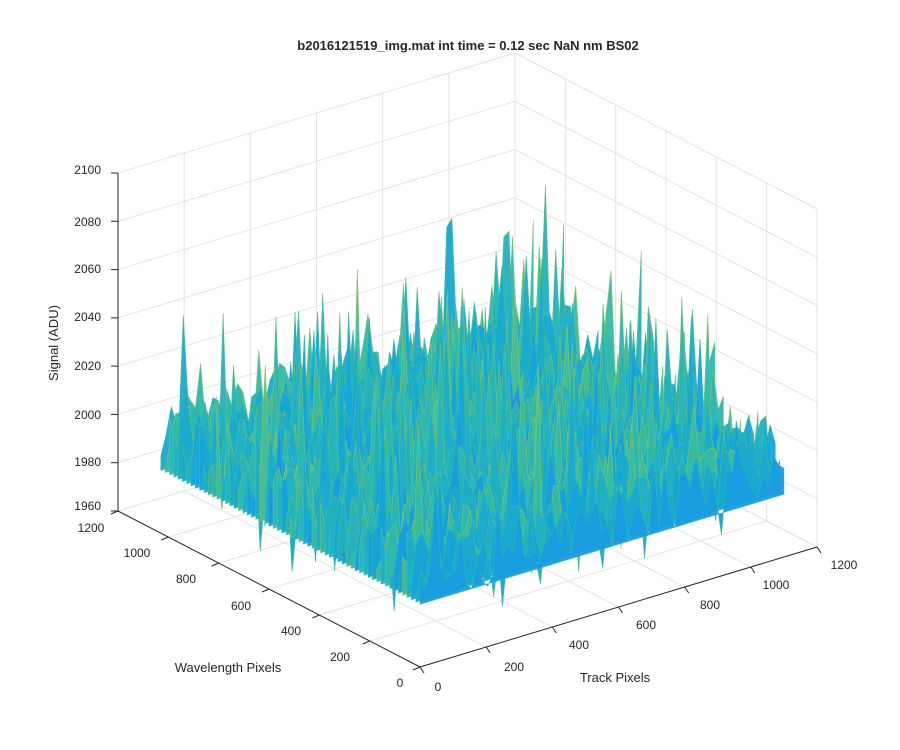  What do you see at coordinates (53, 343) in the screenshot?
I see `z-axis-label: Signal (ADU)` at bounding box center [53, 343].